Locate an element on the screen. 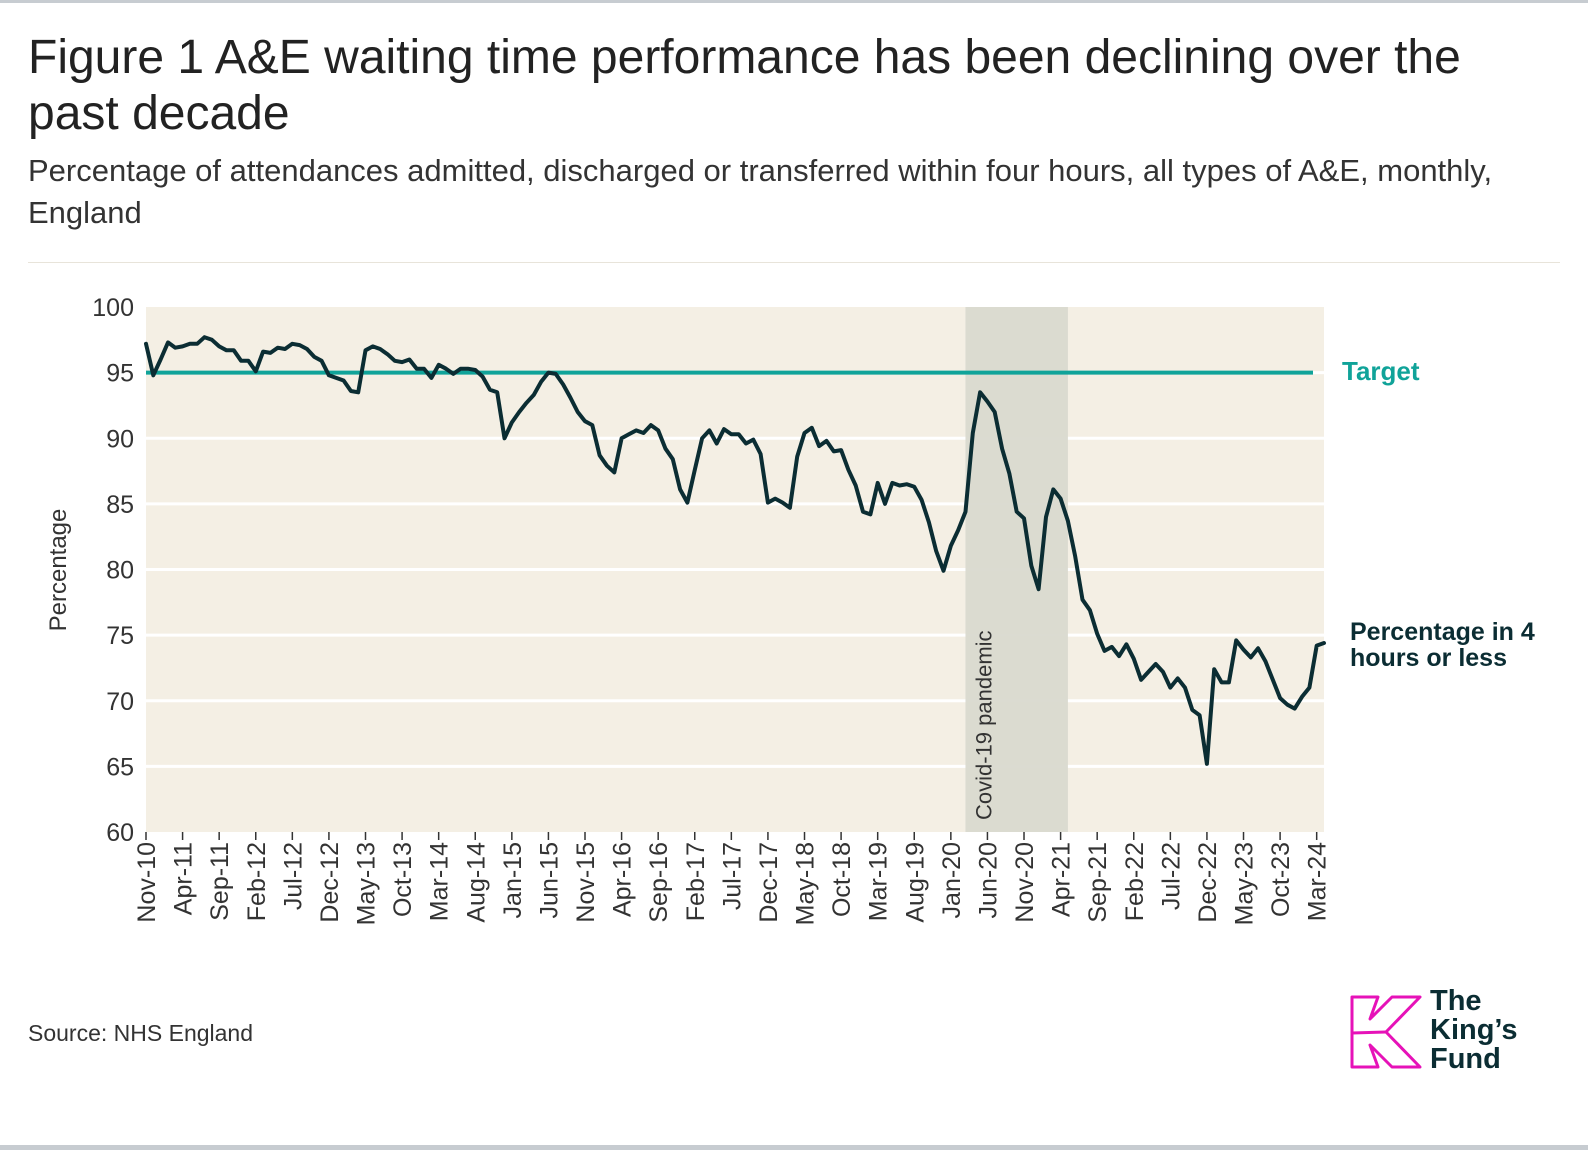 The image size is (1588, 1150). top-rule is located at coordinates (794, 1).